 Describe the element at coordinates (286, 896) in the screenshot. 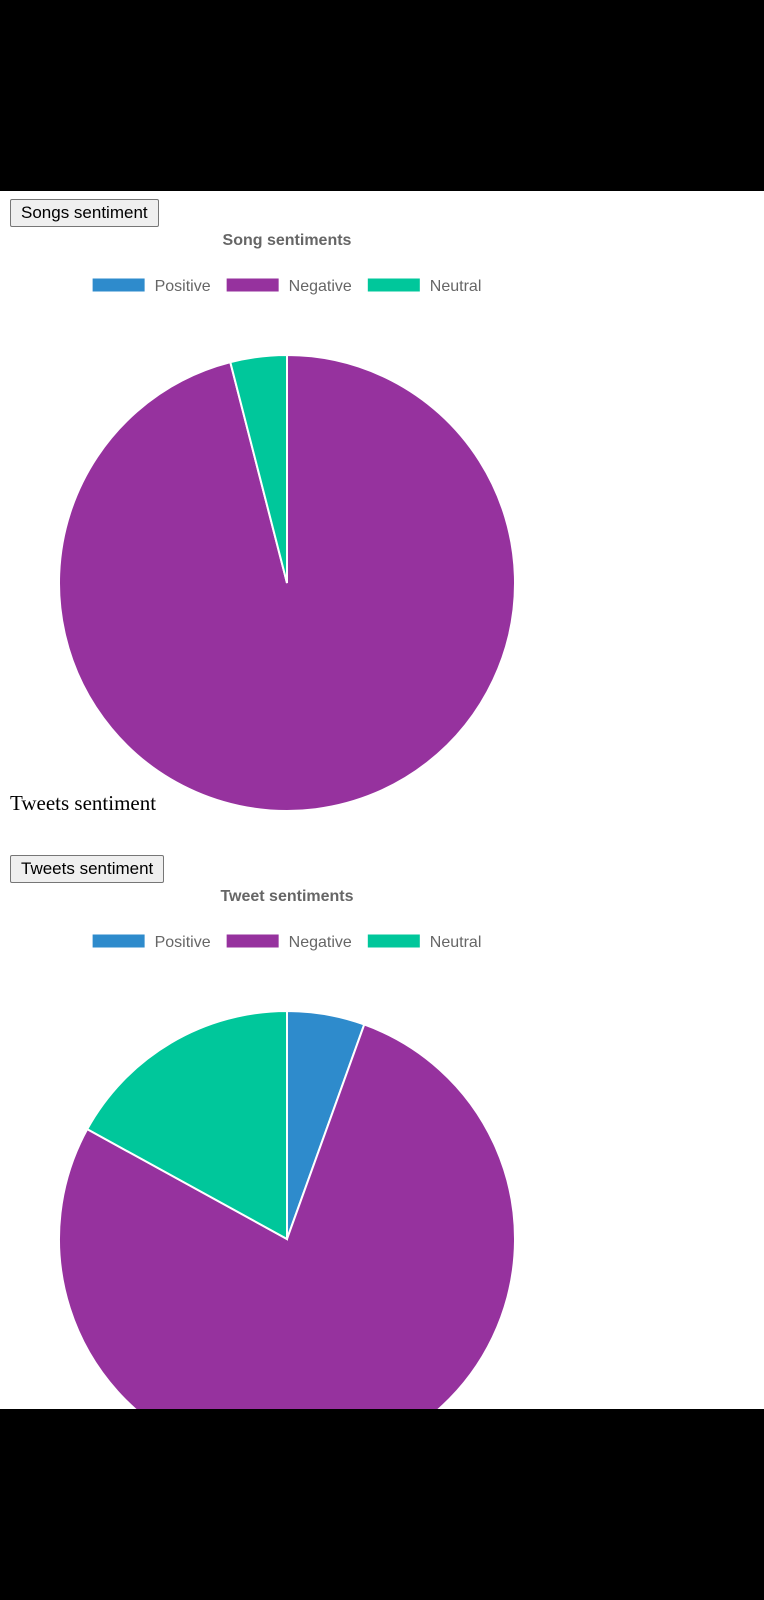

I see `chart-title: Tweet sentiments` at that location.